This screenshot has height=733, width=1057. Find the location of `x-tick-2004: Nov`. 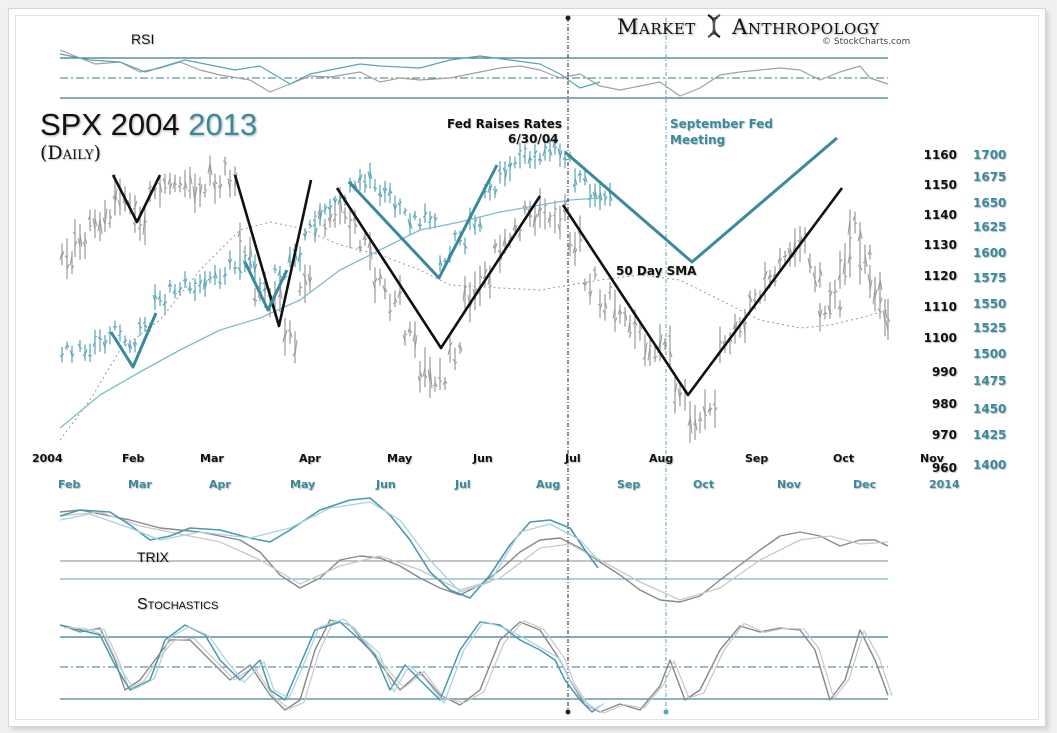

x-tick-2004: Nov is located at coordinates (932, 458).